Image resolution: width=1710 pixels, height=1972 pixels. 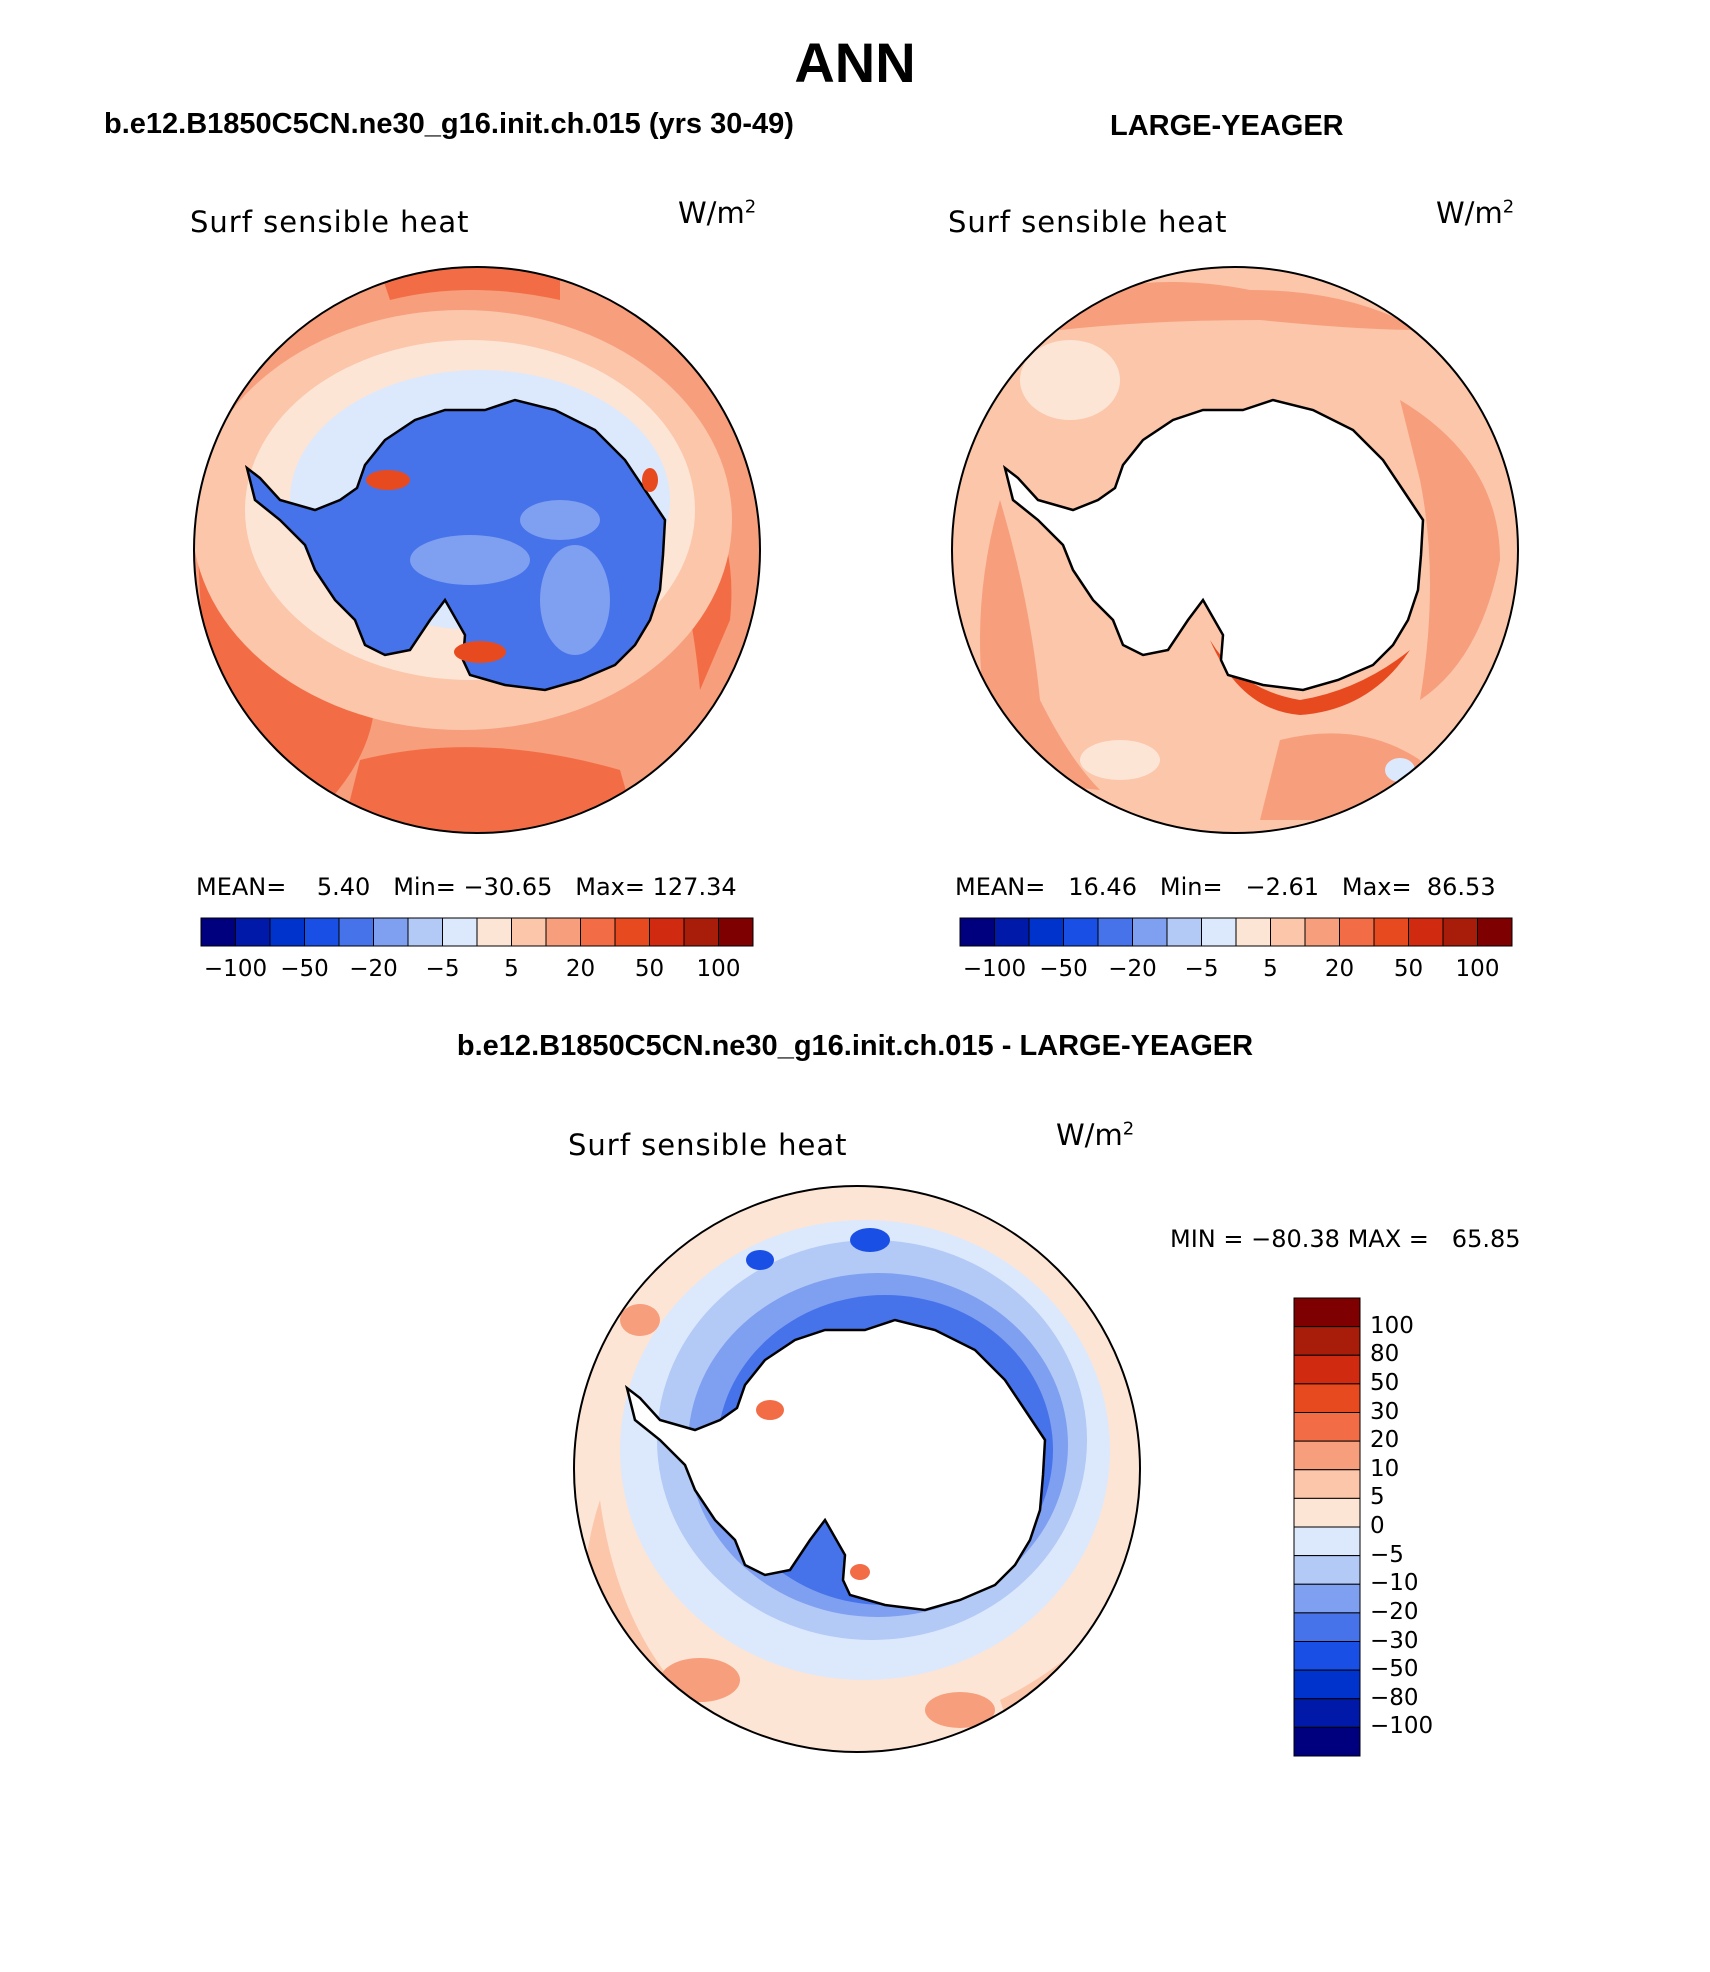 What do you see at coordinates (1477, 969) in the screenshot?
I see `obs-colorbar-tick-label: 100` at bounding box center [1477, 969].